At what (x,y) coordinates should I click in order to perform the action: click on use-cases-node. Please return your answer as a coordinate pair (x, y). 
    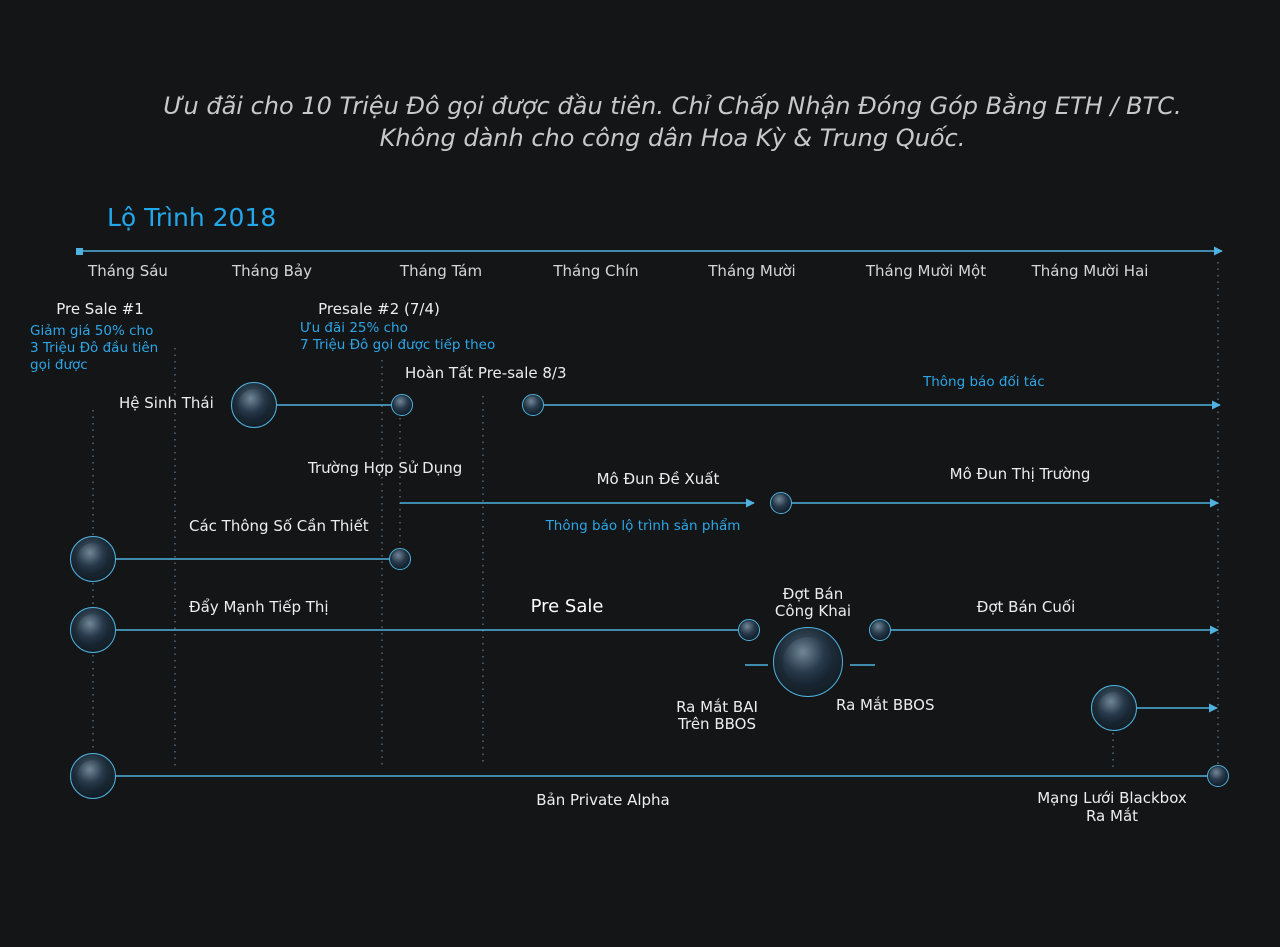
    Looking at the image, I should click on (400, 559).